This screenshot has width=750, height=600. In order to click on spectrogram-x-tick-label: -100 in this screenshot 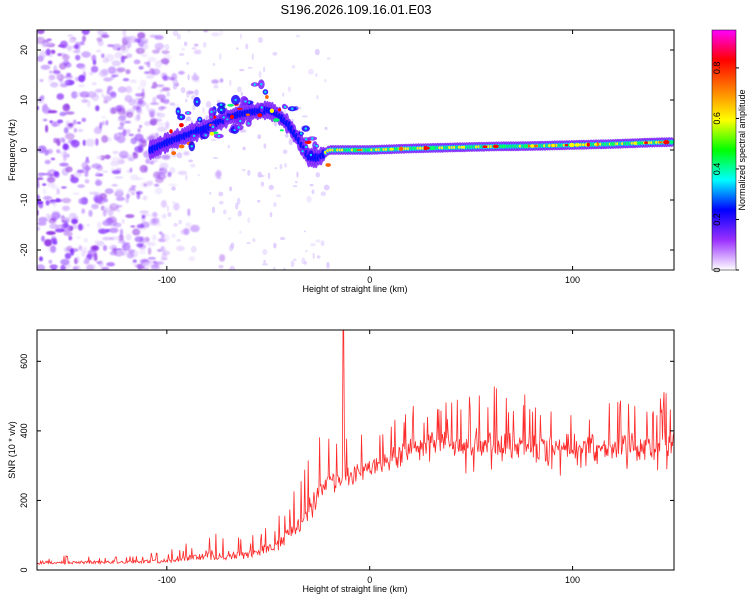, I will do `click(167, 280)`.